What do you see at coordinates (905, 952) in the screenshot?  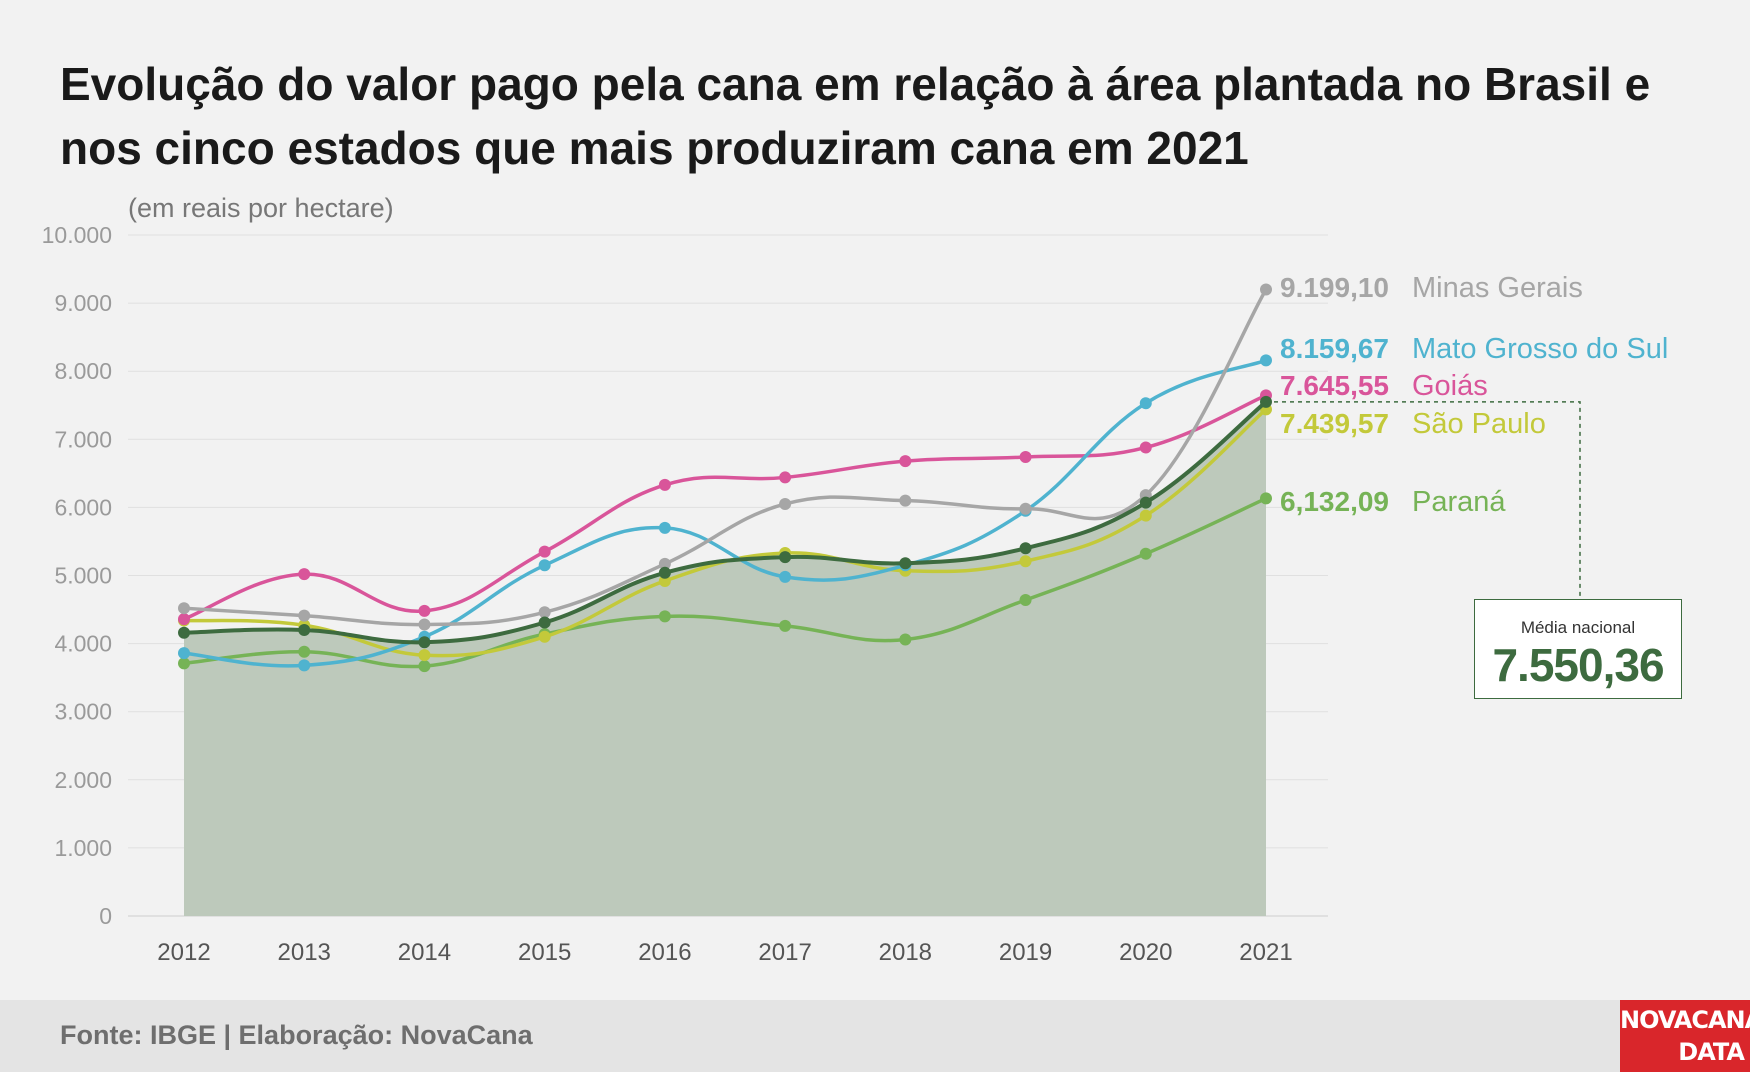 I see `x-tick-label: 2018` at bounding box center [905, 952].